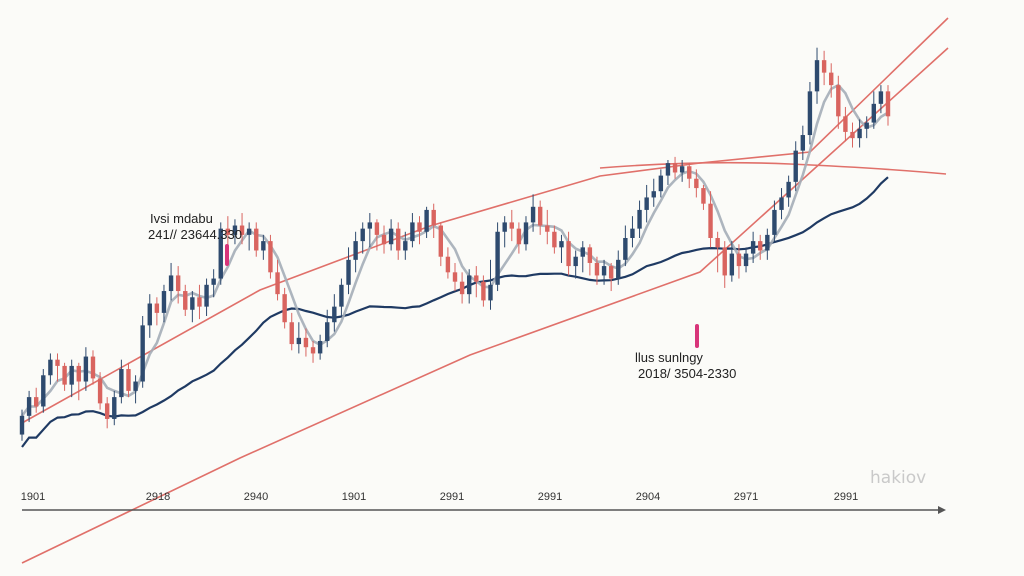 The image size is (1024, 576). Describe the element at coordinates (33, 497) in the screenshot. I see `x-tick-label: 1901` at that location.